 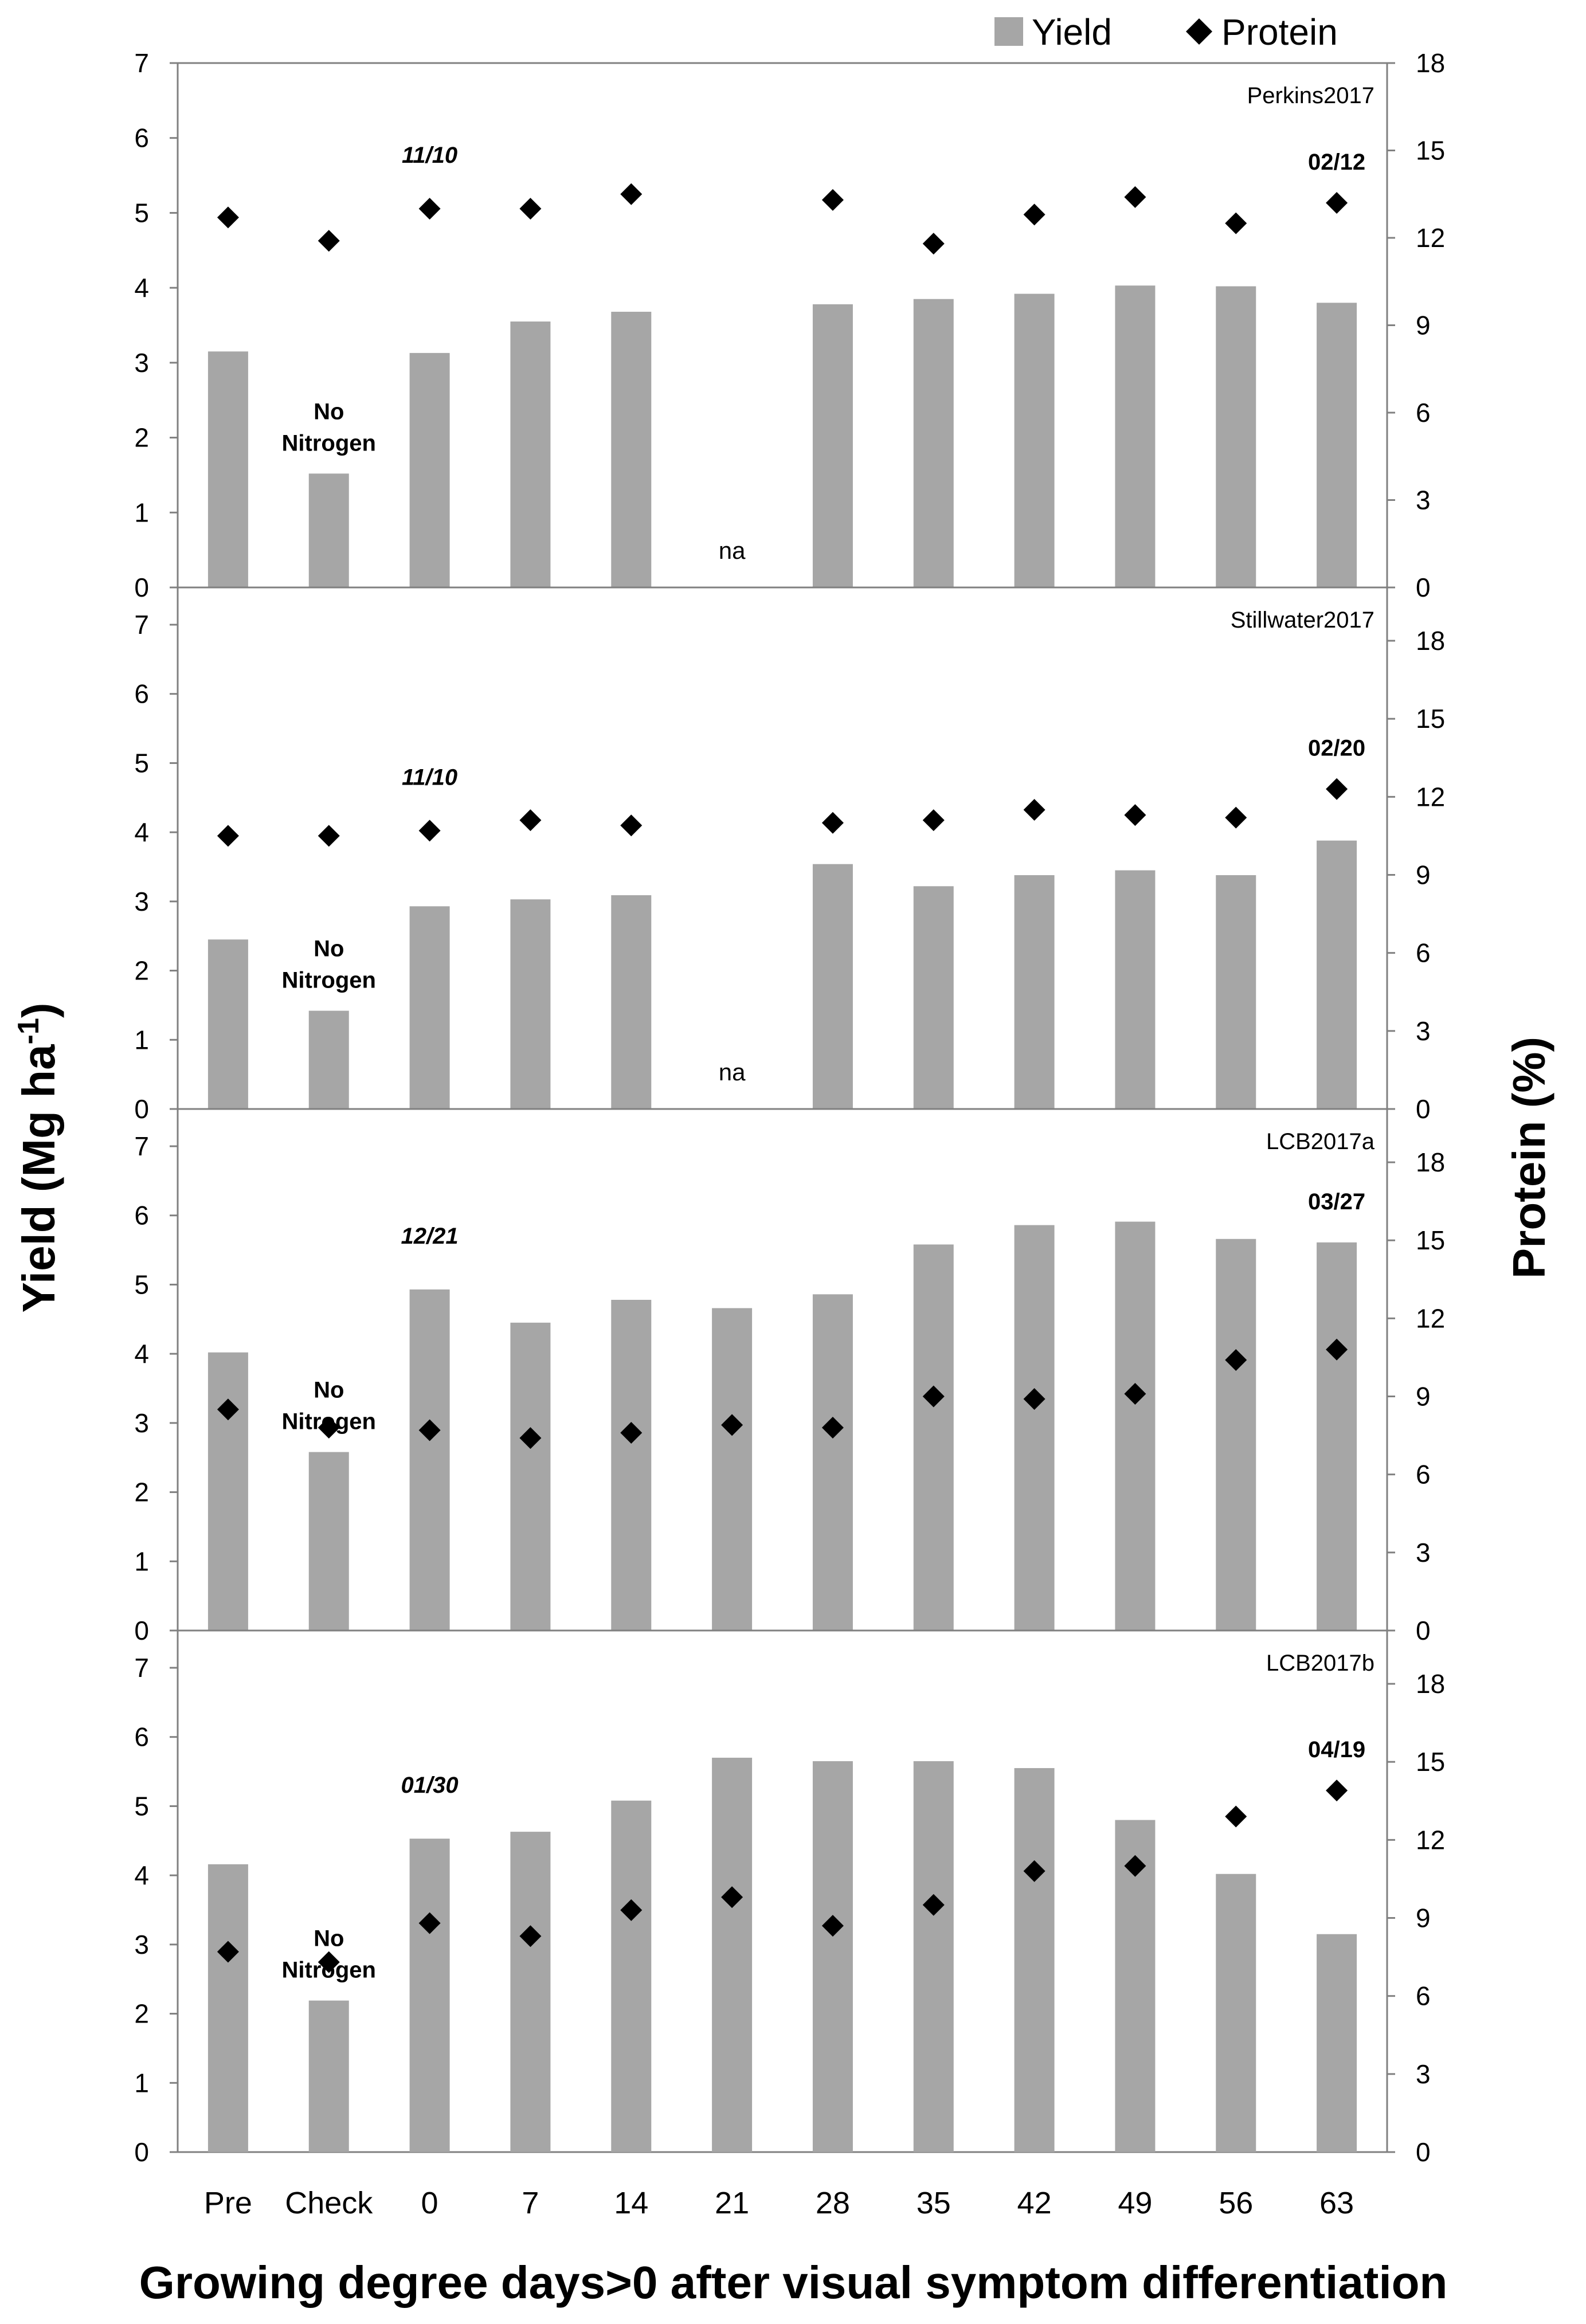 What do you see at coordinates (1423, 1475) in the screenshot?
I see `y2-tick-label: 6` at bounding box center [1423, 1475].